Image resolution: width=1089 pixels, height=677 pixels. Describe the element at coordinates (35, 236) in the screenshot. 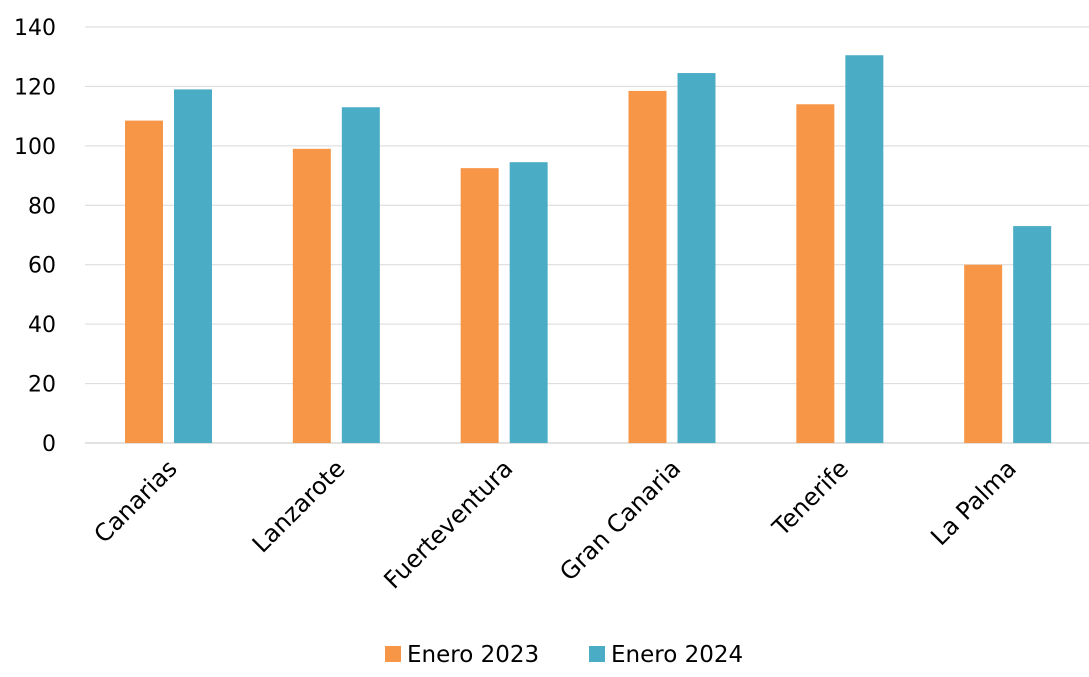

I see `y-axis-tick-labels: 0 20 40 60 80 100 120 140` at that location.